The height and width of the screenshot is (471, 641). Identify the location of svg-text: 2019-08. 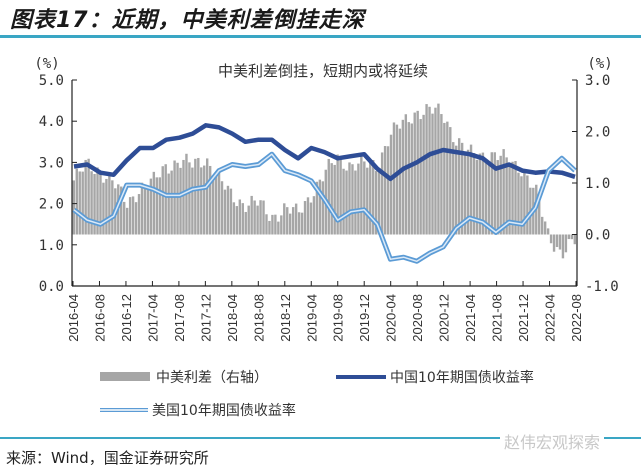
(338, 318).